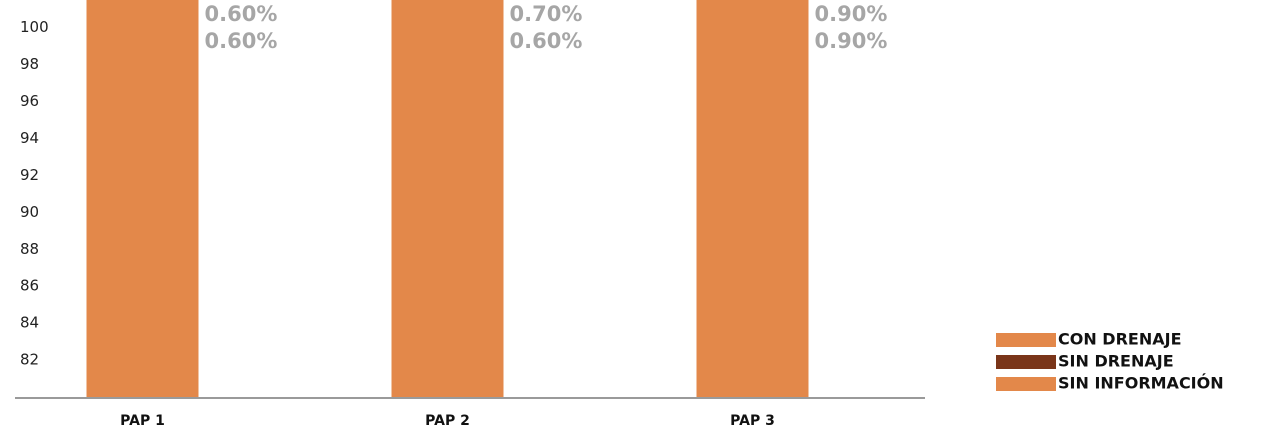  What do you see at coordinates (29, 175) in the screenshot?
I see `y-tick-label: 92` at bounding box center [29, 175].